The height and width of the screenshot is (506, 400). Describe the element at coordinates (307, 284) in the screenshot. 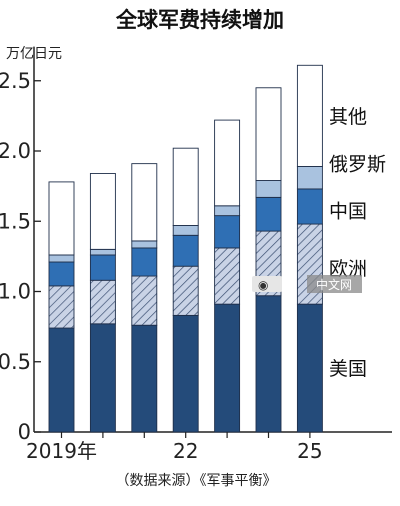

I see `watermark: ◉ 中文网` at that location.